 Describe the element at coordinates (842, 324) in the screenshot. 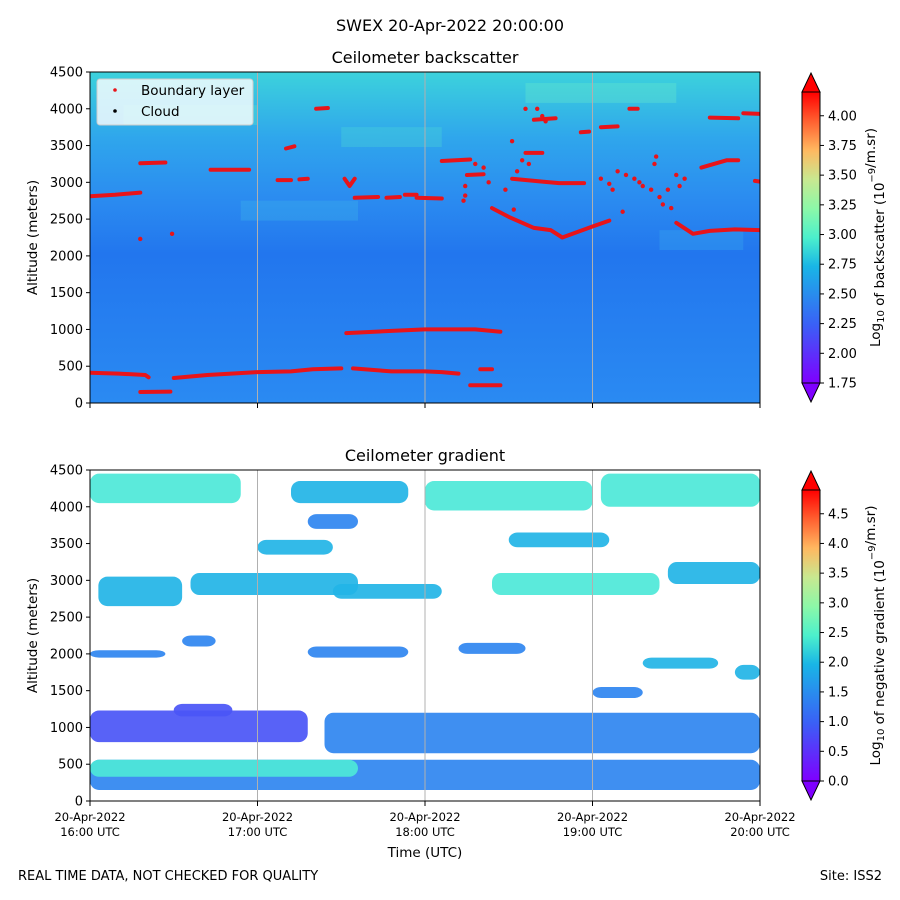

I see `colorbar-tick-label: 2.25` at that location.